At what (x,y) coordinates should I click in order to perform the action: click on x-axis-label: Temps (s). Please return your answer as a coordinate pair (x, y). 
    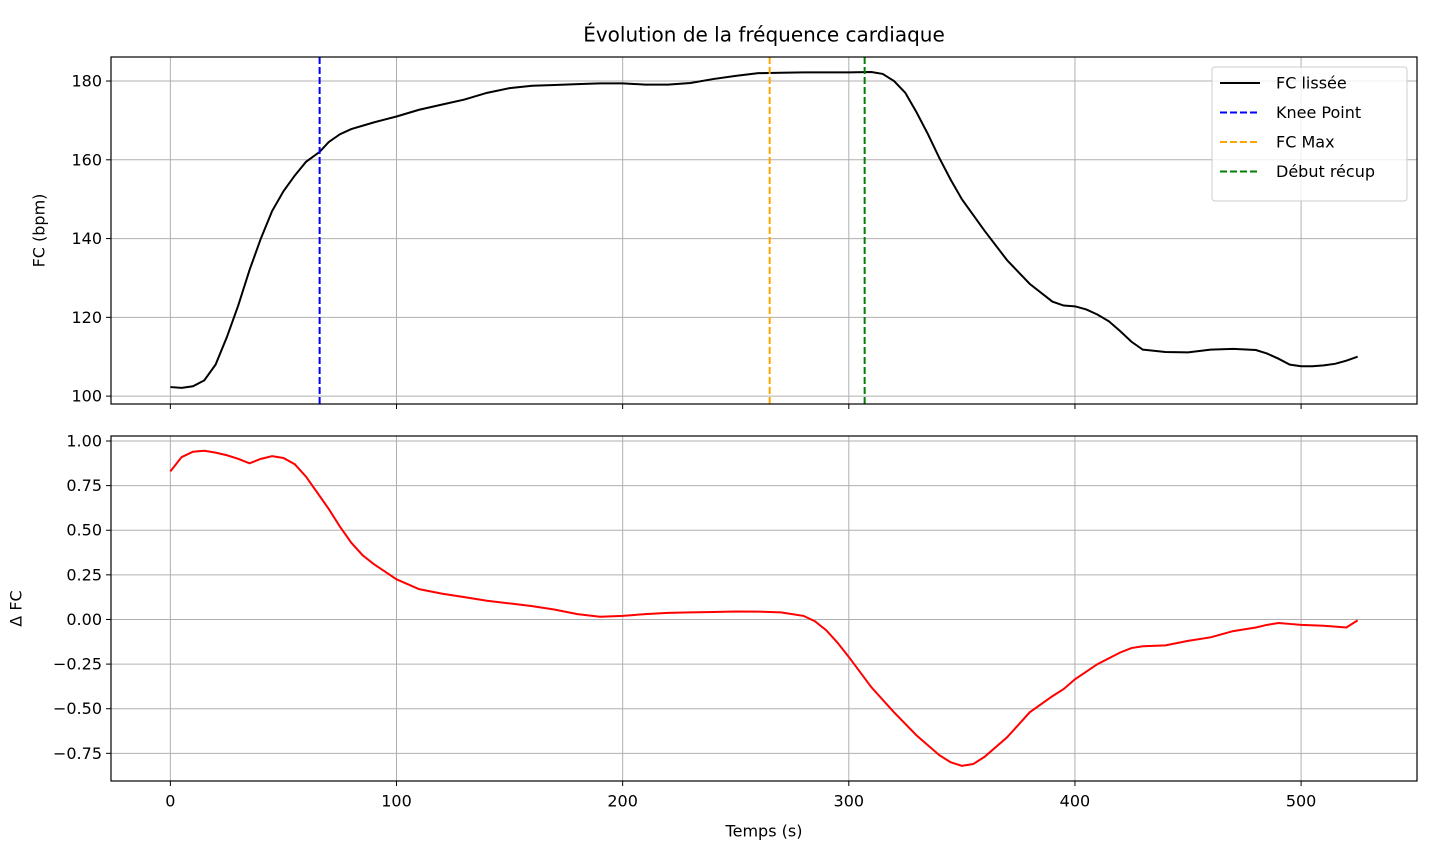
    Looking at the image, I should click on (764, 831).